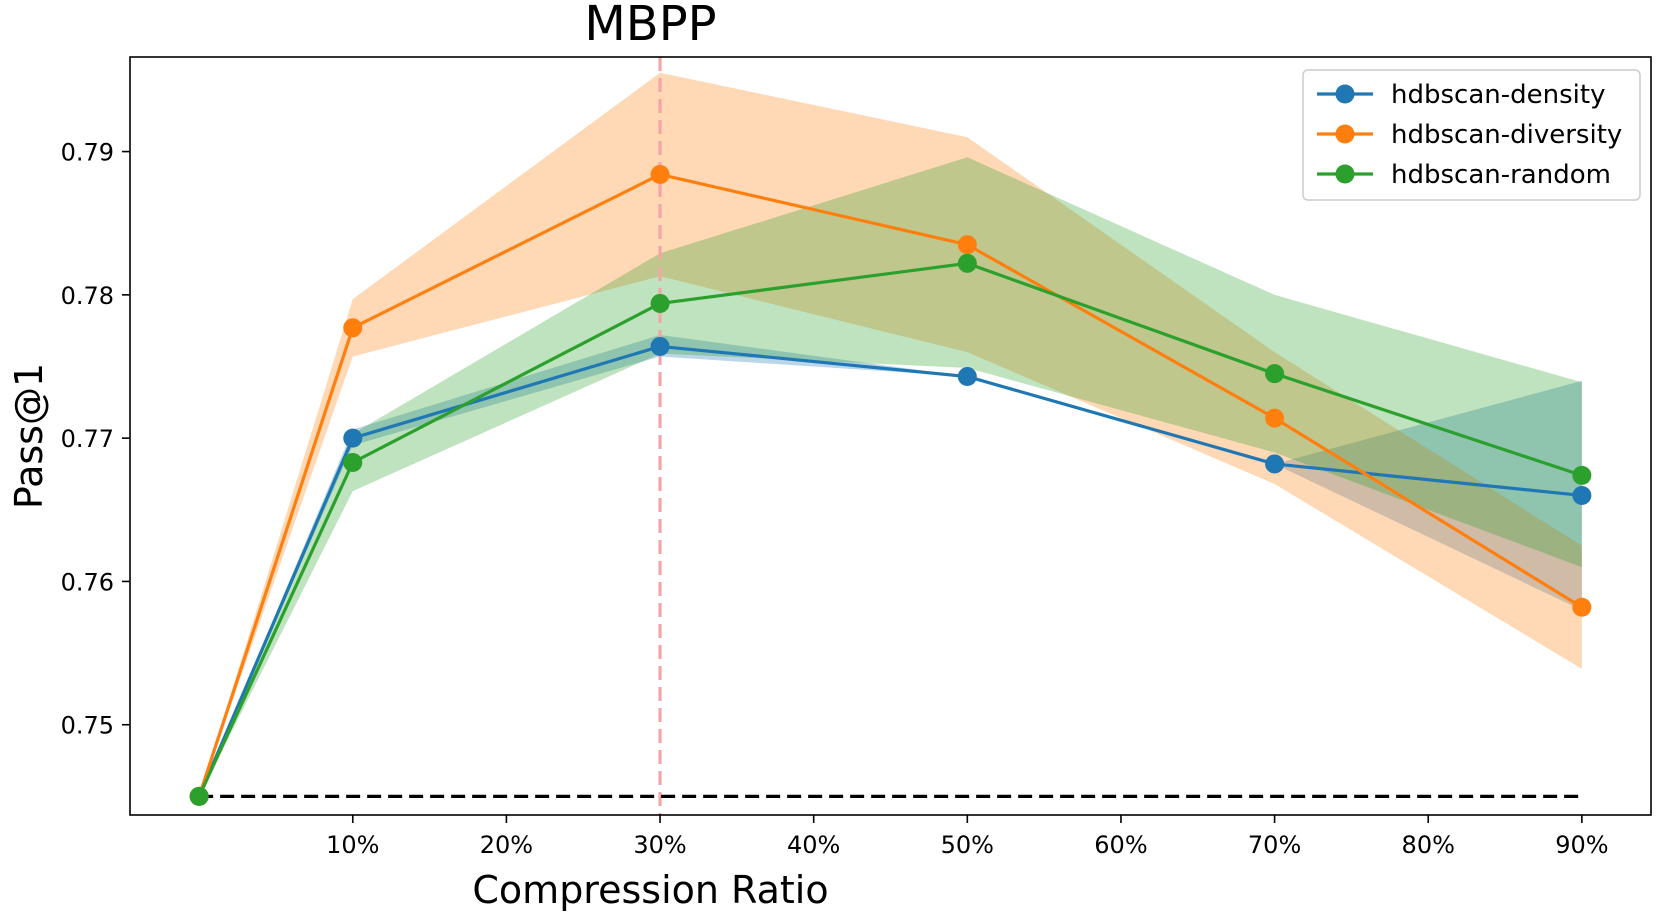 The width and height of the screenshot is (1660, 914). I want to click on x-tick-label: 70%, so click(1274, 845).